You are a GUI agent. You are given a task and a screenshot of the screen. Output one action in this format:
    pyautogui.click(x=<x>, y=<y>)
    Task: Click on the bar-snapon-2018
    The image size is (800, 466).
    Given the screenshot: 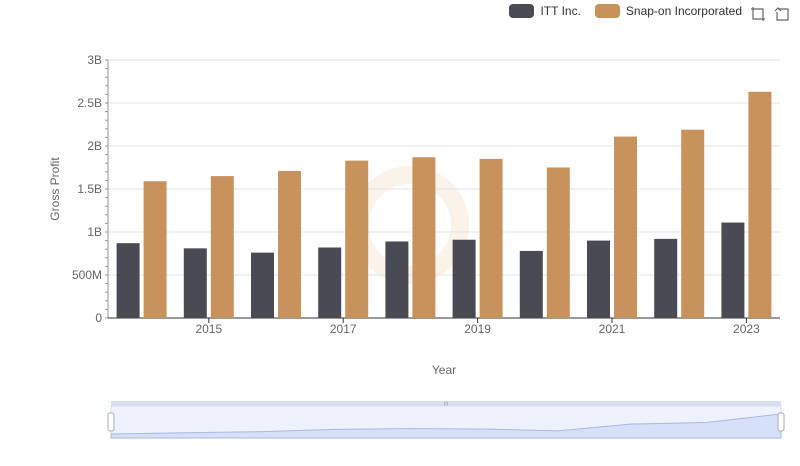 What is the action you would take?
    pyautogui.click(x=424, y=237)
    